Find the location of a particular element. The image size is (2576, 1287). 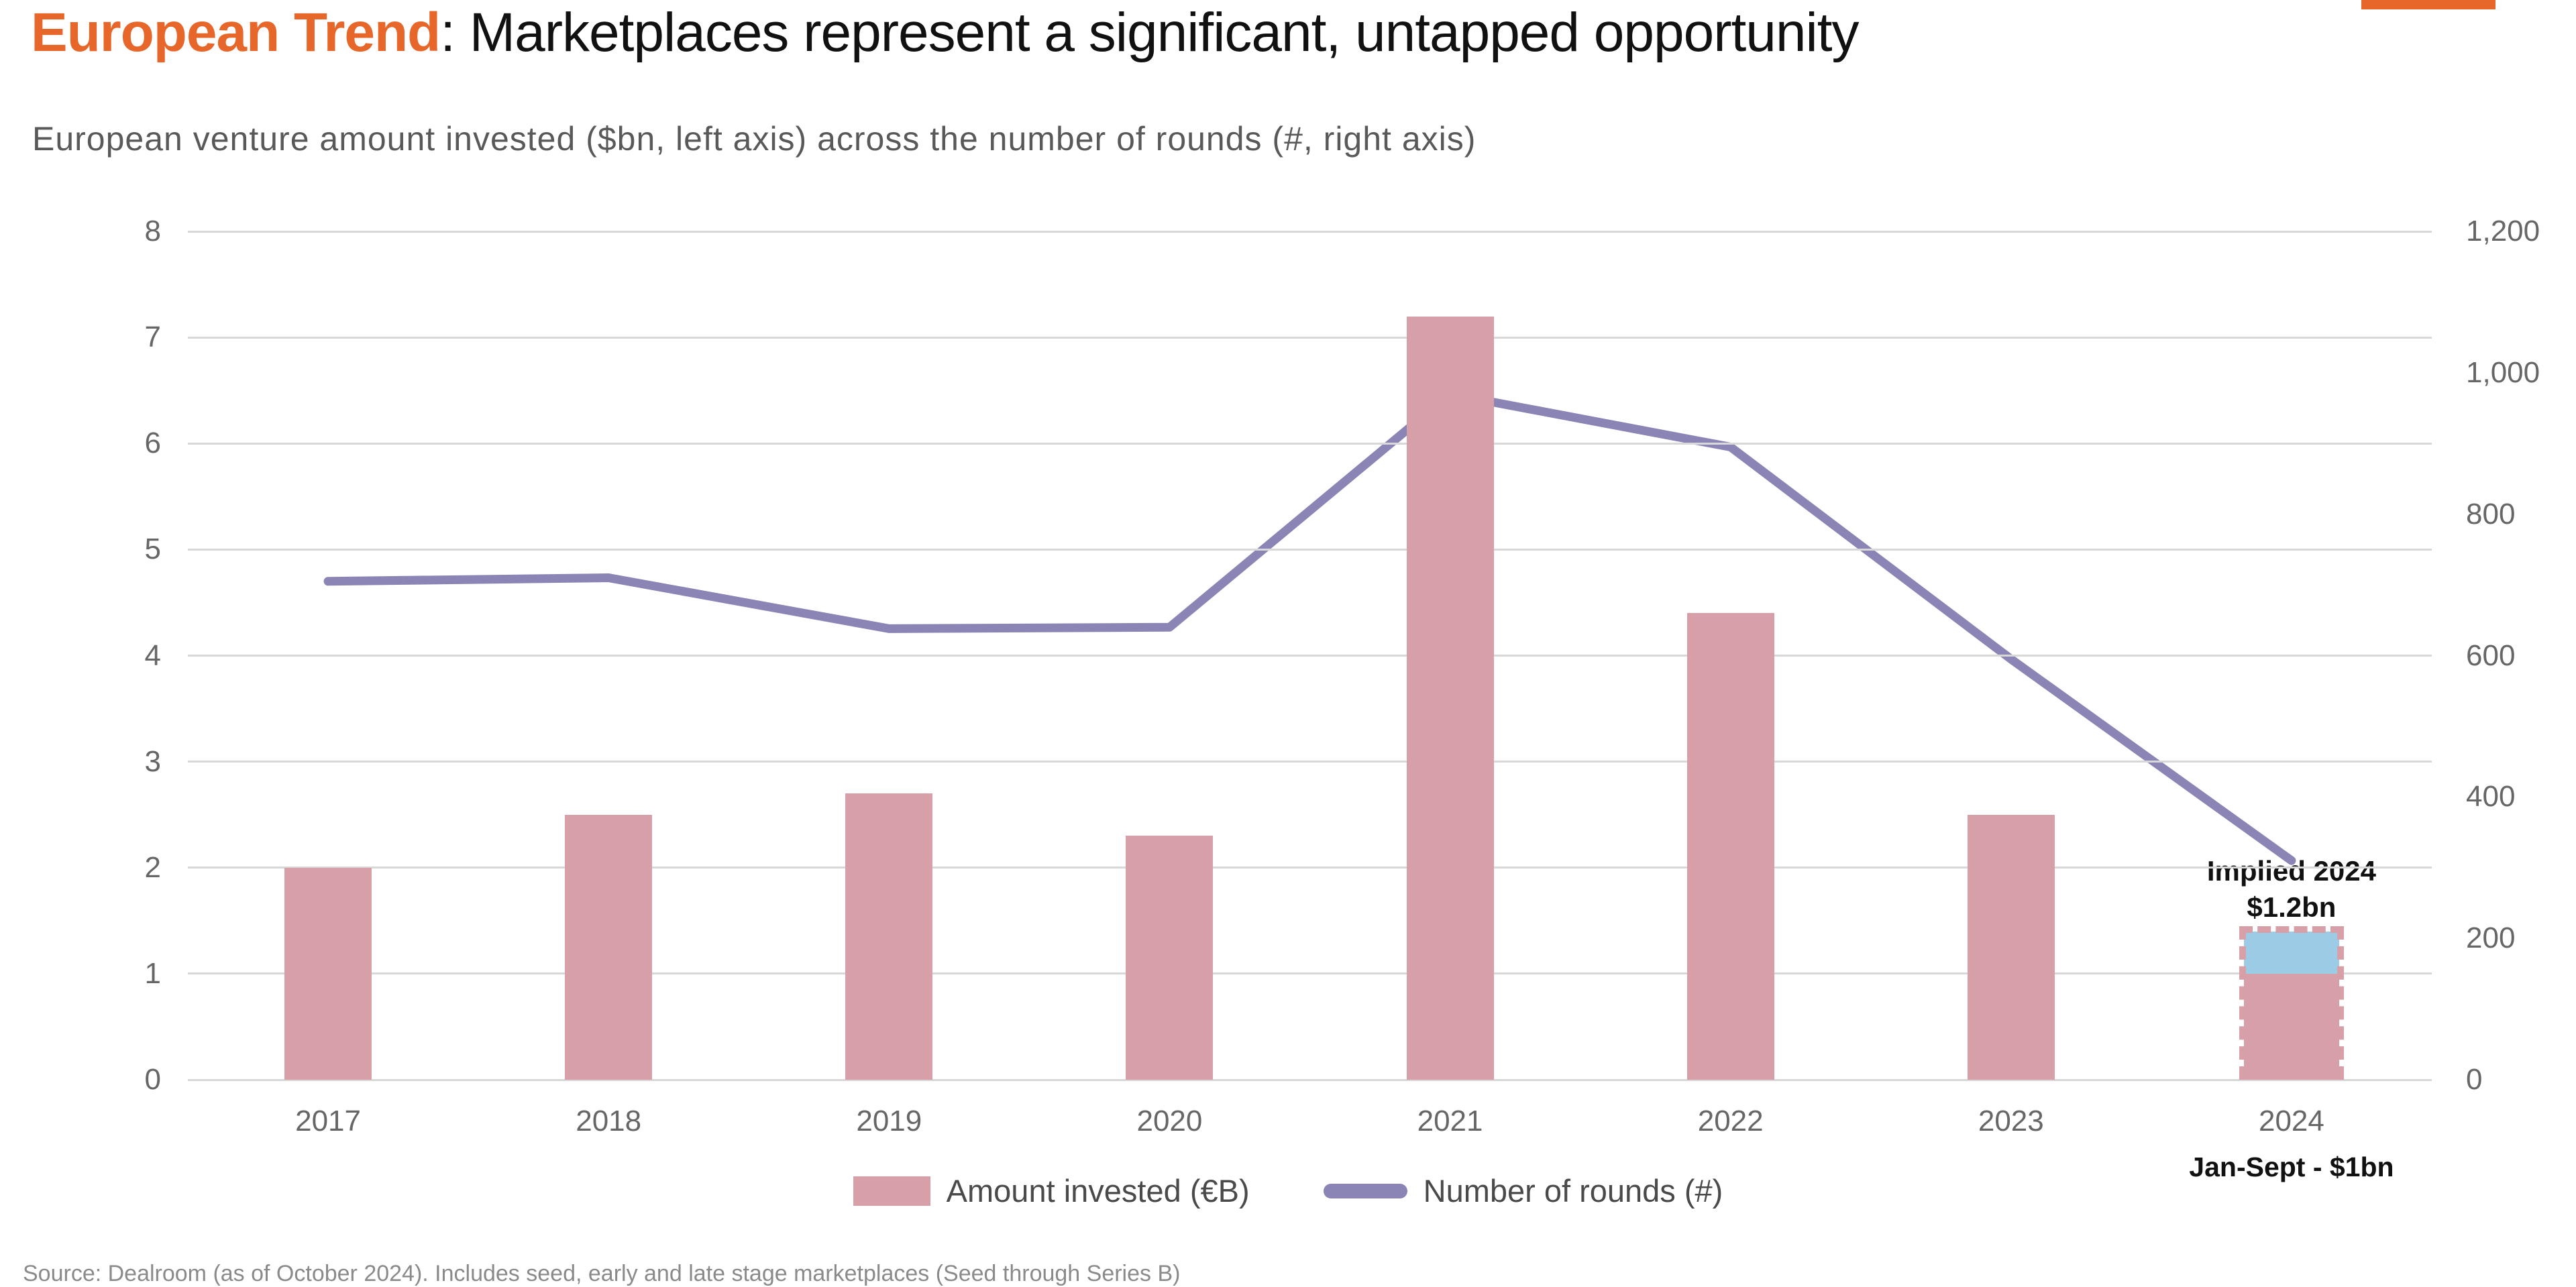

left-axis-tick: 3 is located at coordinates (152, 761).